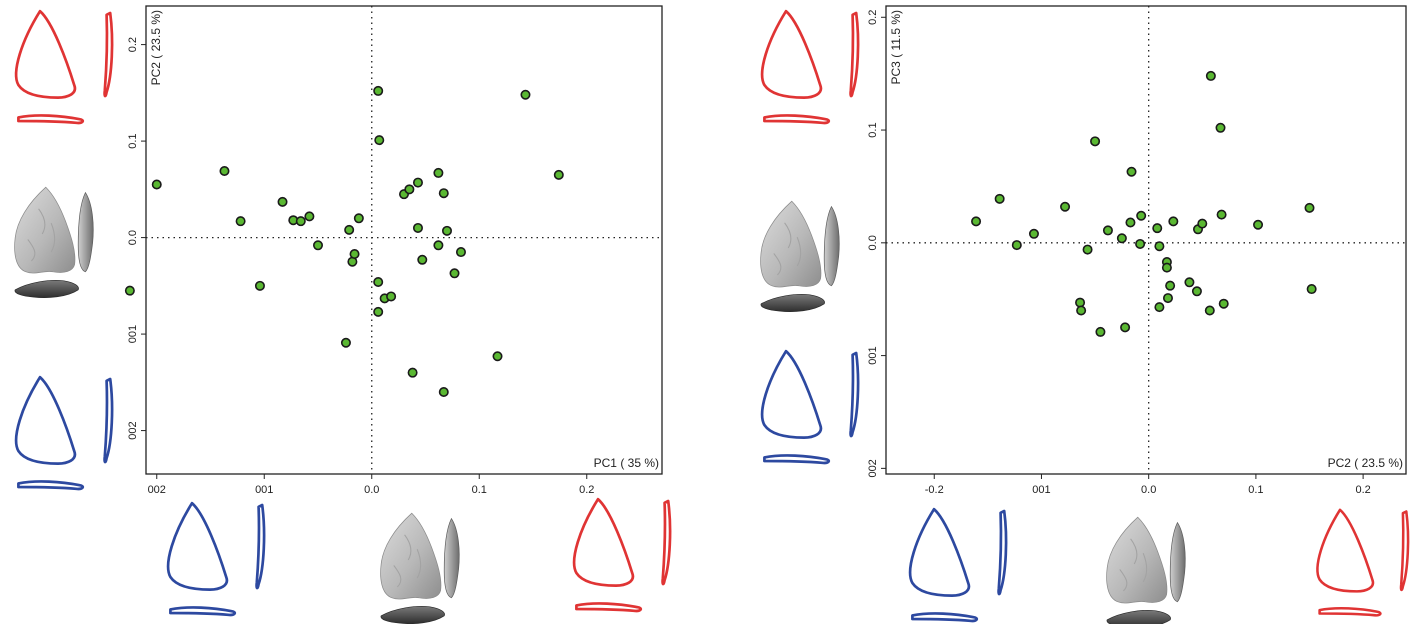 This screenshot has width=1413, height=624. Describe the element at coordinates (810, 407) in the screenshot. I see `panel2-pc3-min-outline-icon` at that location.